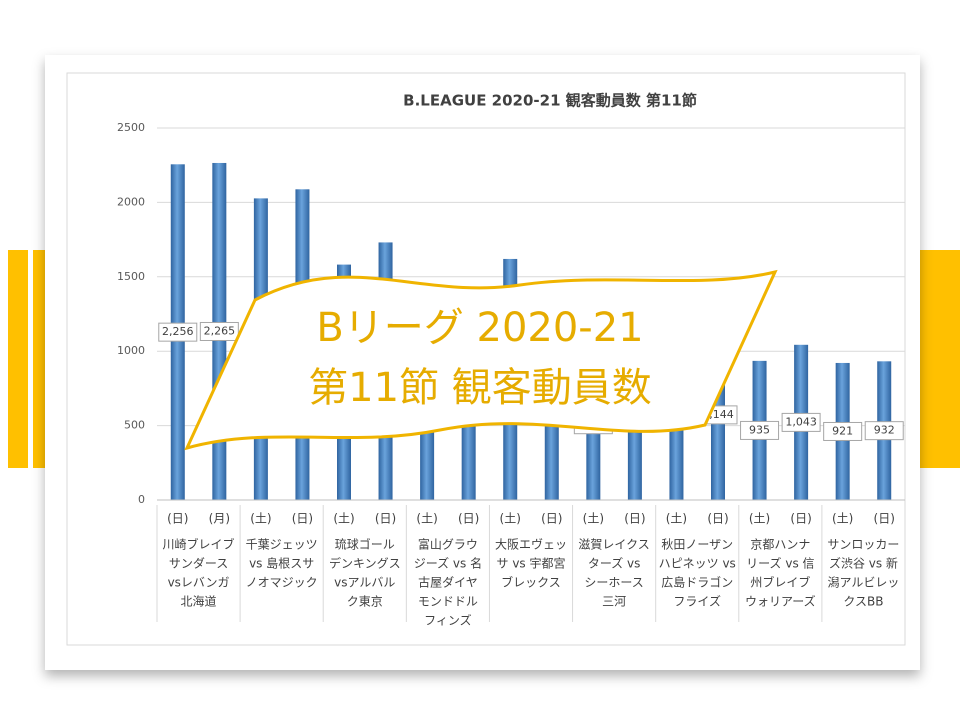  What do you see at coordinates (780, 601) in the screenshot?
I see `group-label: ウォリアーズ` at bounding box center [780, 601].